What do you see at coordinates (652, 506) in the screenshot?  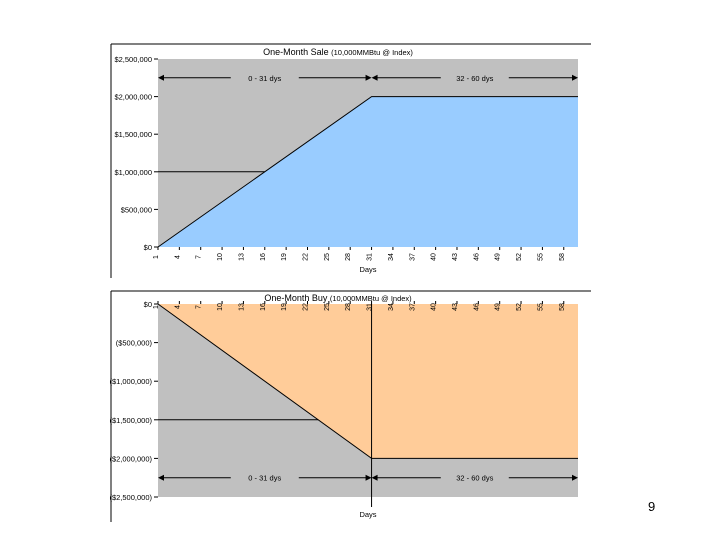 I see `page-number: 9` at bounding box center [652, 506].